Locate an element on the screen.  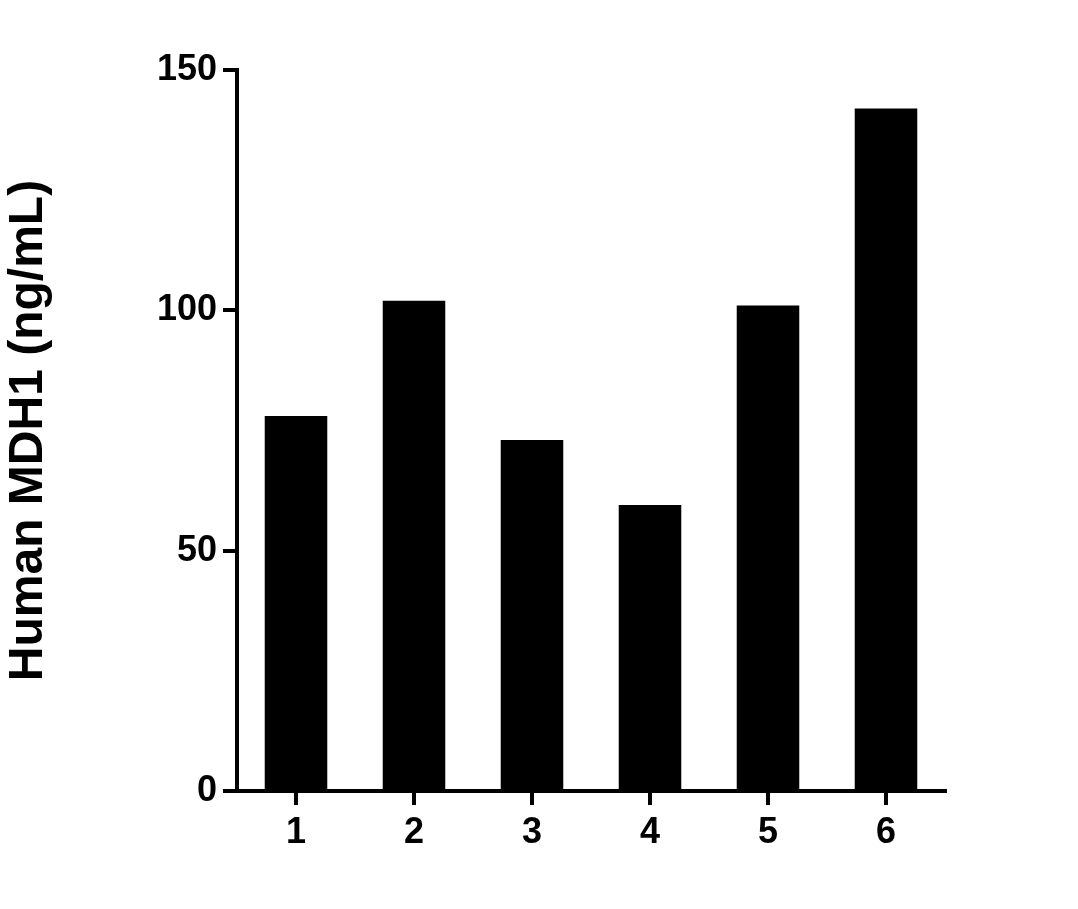
y-tick-label: 100 is located at coordinates (186, 308).